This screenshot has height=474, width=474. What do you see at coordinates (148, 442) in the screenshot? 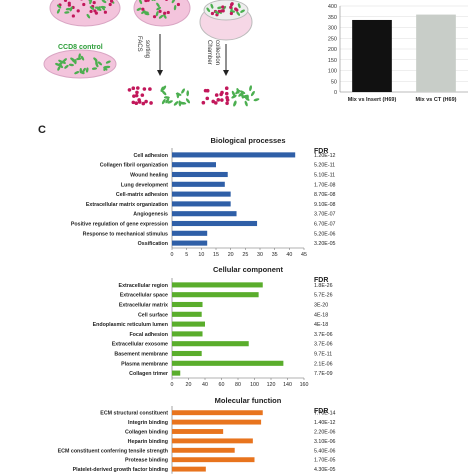
I see `category-label: Heparin binding` at bounding box center [148, 442].